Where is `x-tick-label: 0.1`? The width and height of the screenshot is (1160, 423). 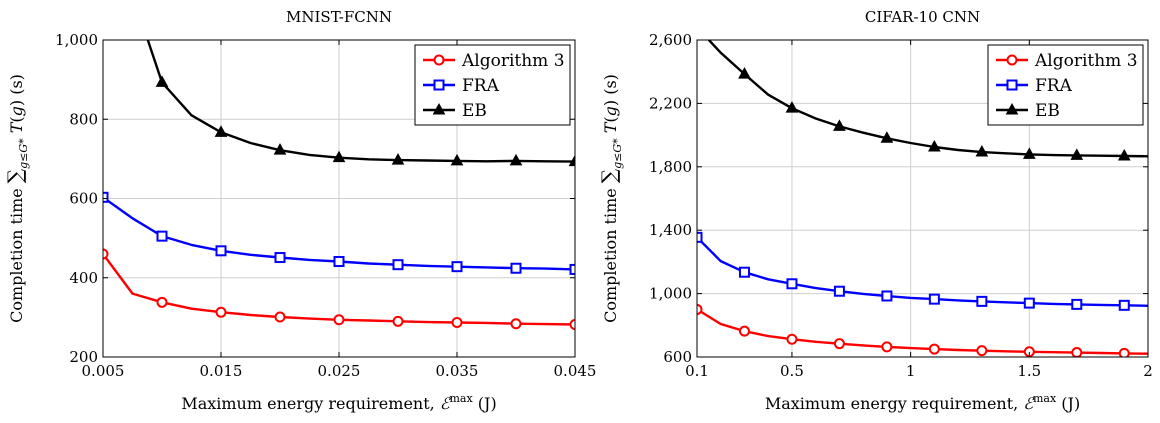 x-tick-label: 0.1 is located at coordinates (697, 371).